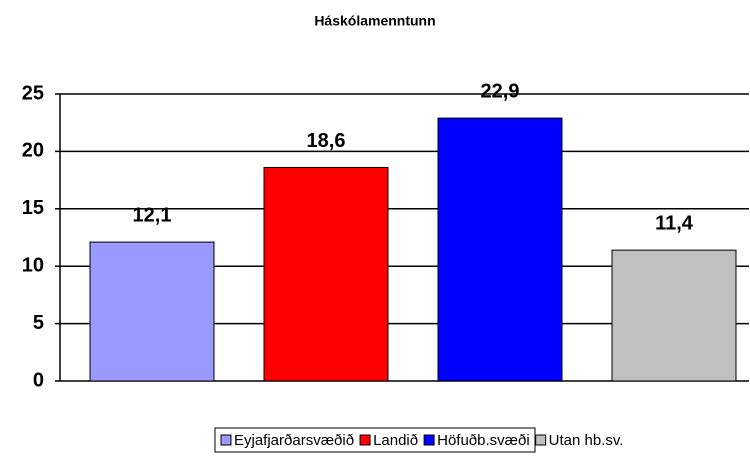  Describe the element at coordinates (374, 21) in the screenshot. I see `chart-title: Háskólamenntunn` at that location.